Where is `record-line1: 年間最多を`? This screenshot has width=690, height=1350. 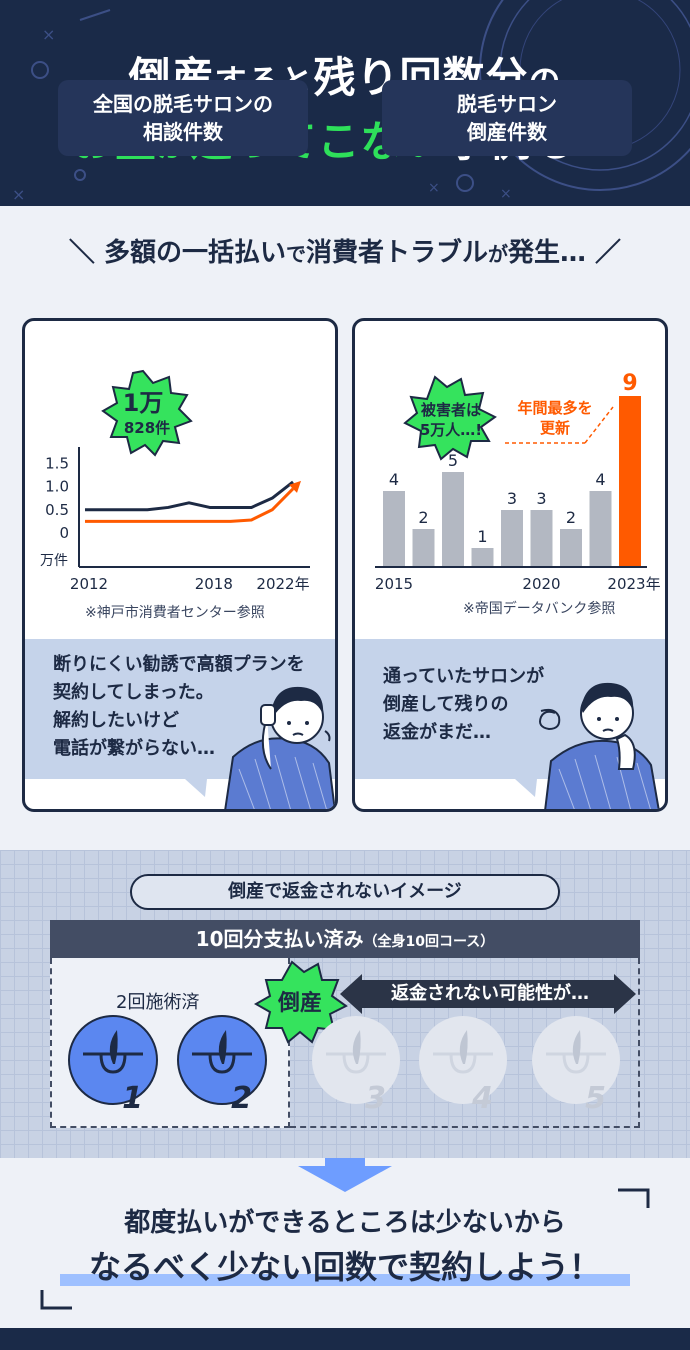 record-line1: 年間最多を is located at coordinates (554, 408).